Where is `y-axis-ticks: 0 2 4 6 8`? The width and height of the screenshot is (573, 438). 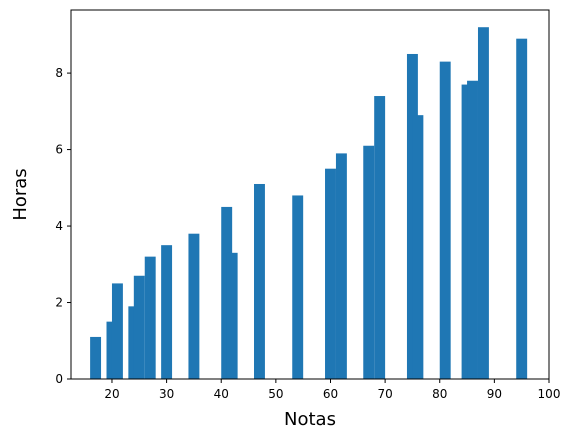 y-axis-ticks: 0 2 4 6 8 is located at coordinates (63, 226).